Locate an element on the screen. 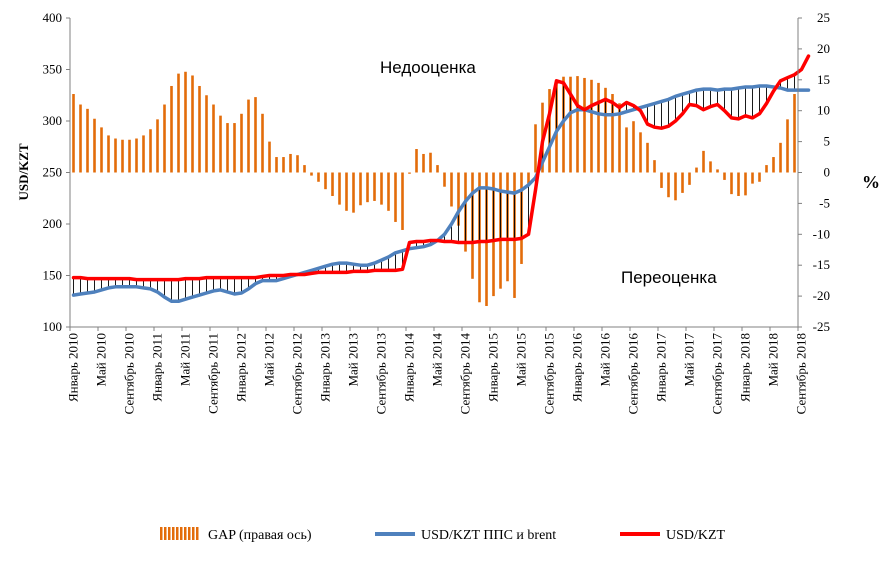 The width and height of the screenshot is (891, 562). y-tick-label: 200 is located at coordinates (53, 223).